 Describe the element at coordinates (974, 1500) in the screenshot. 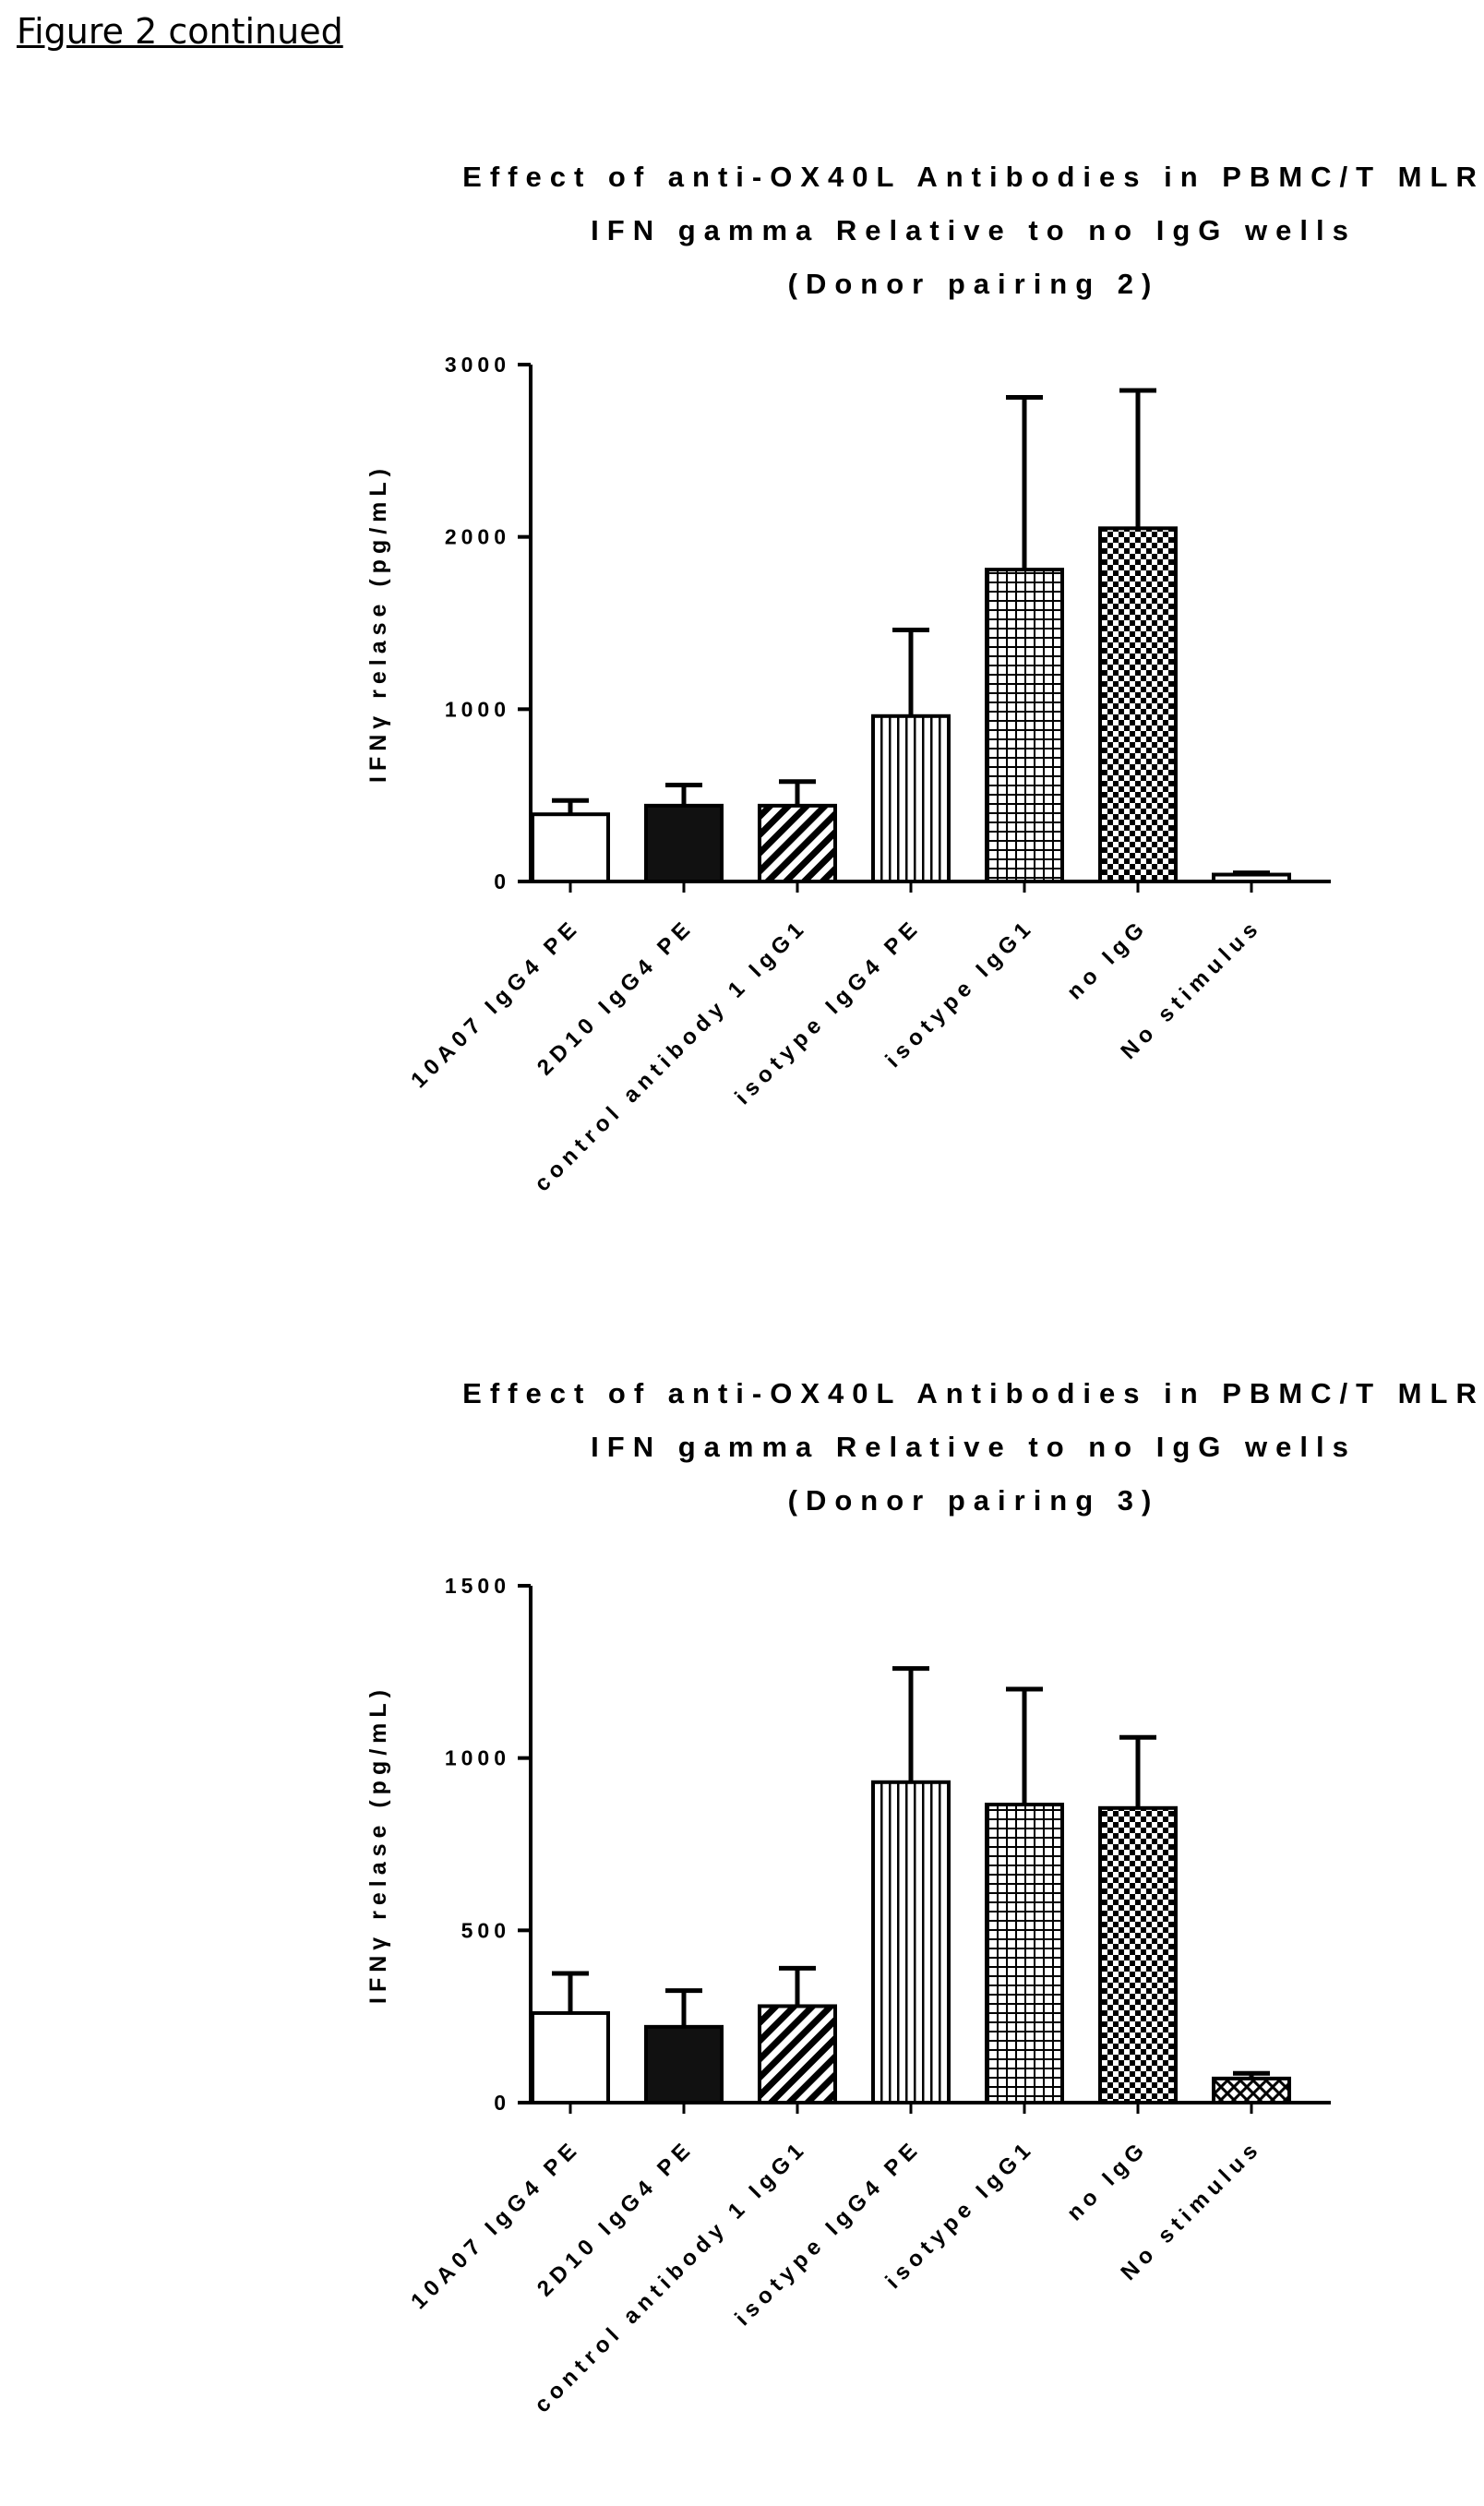

I see `chart-title-line: (Donor pairing 3)` at that location.